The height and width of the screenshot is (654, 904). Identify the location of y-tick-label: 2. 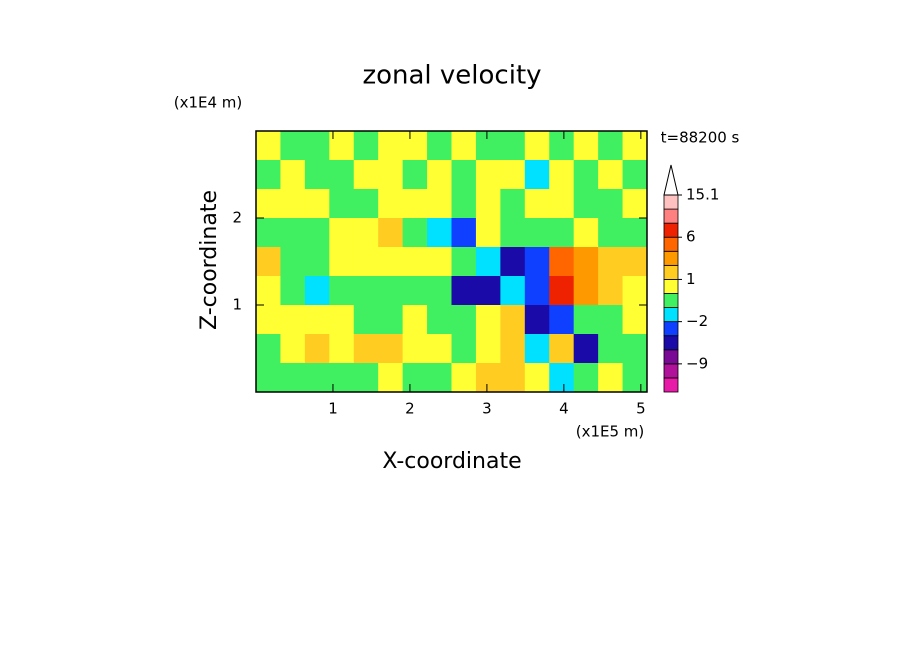
(237, 218).